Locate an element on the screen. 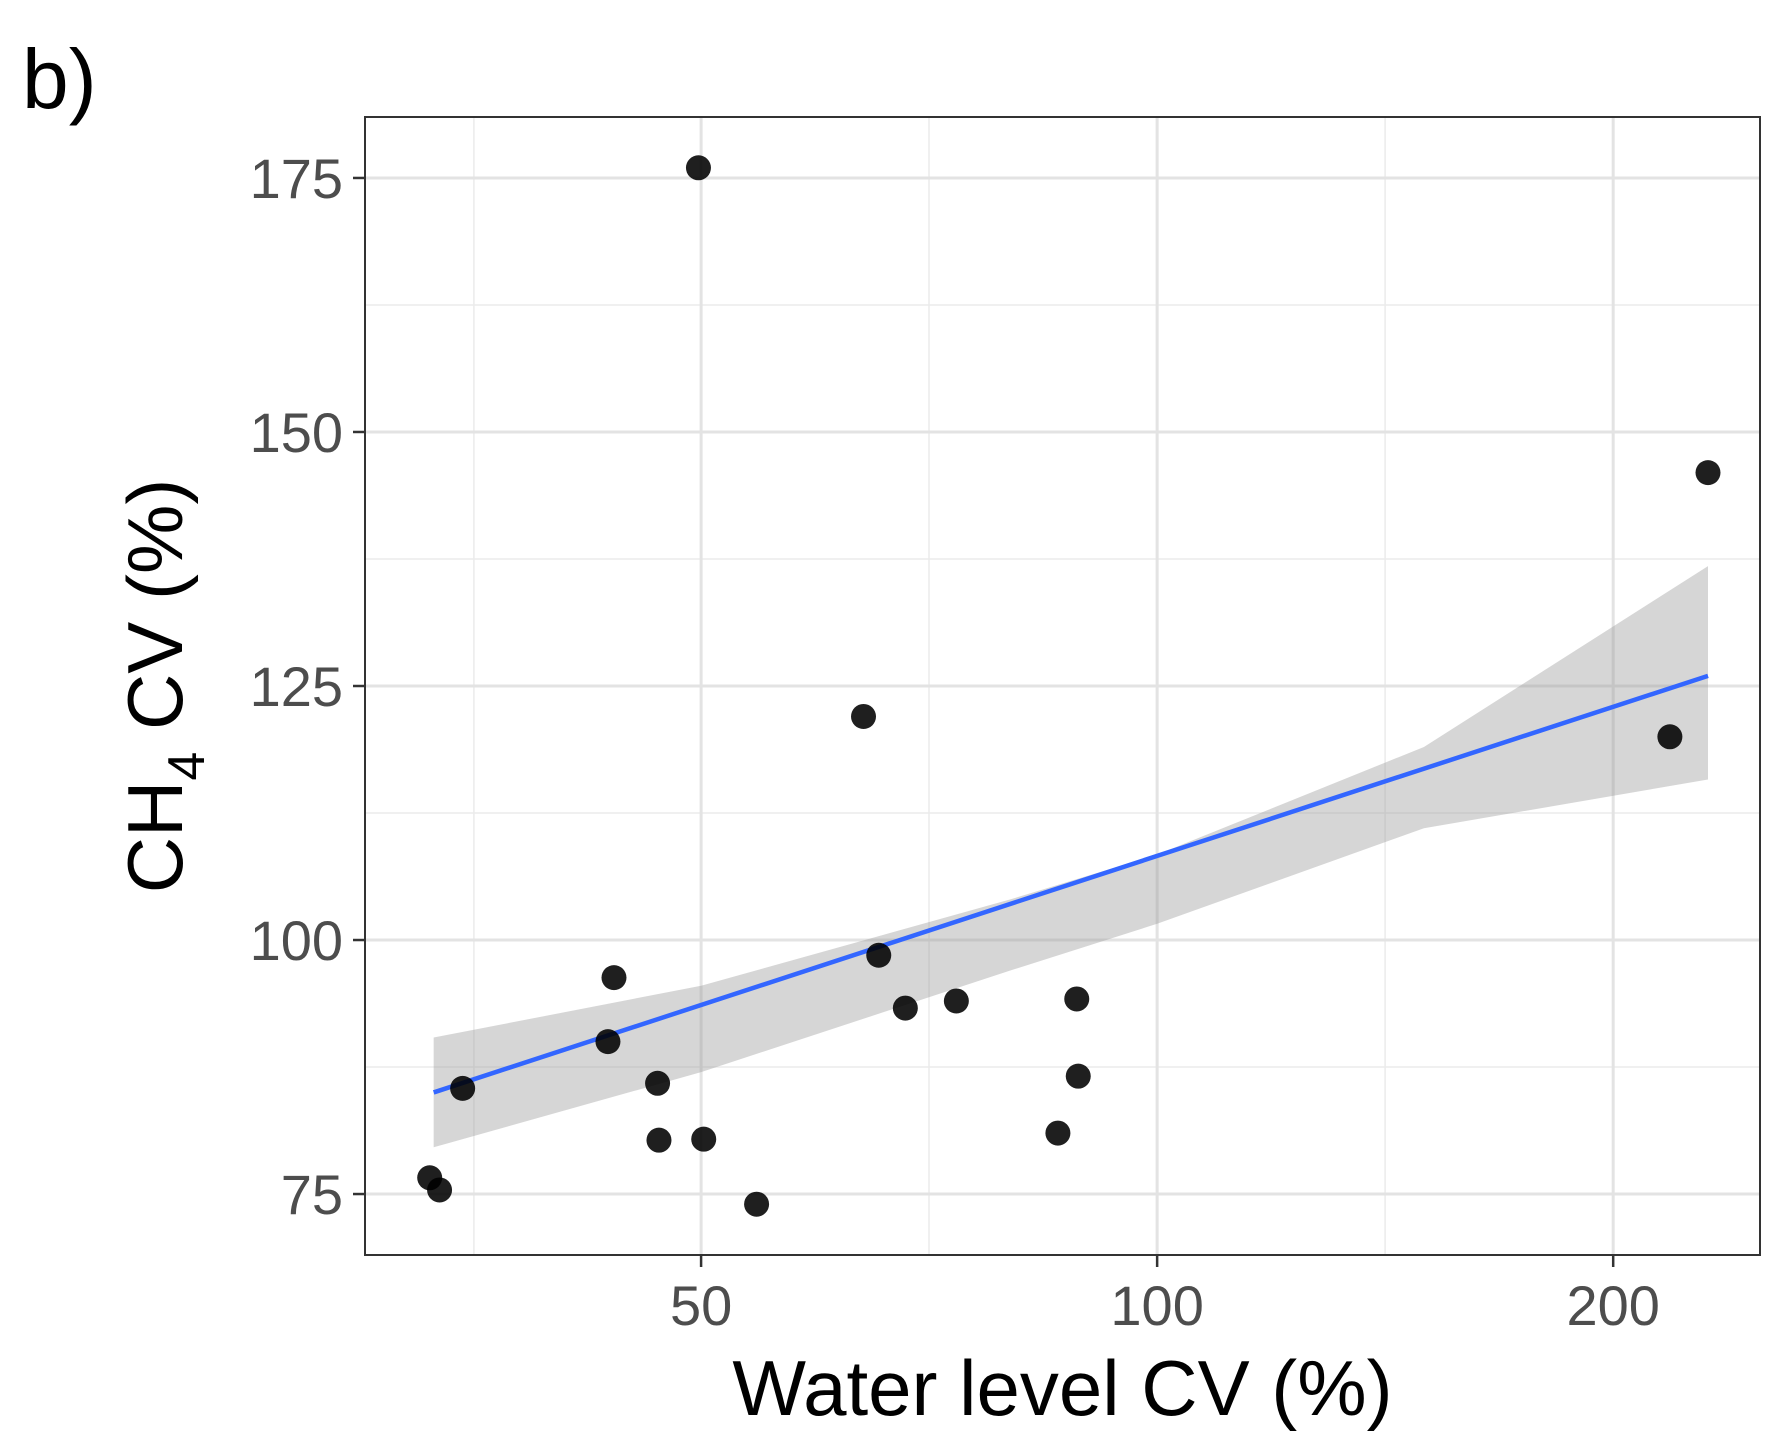 This screenshot has width=1780, height=1447. y-tick-label: 125 is located at coordinates (296, 686).